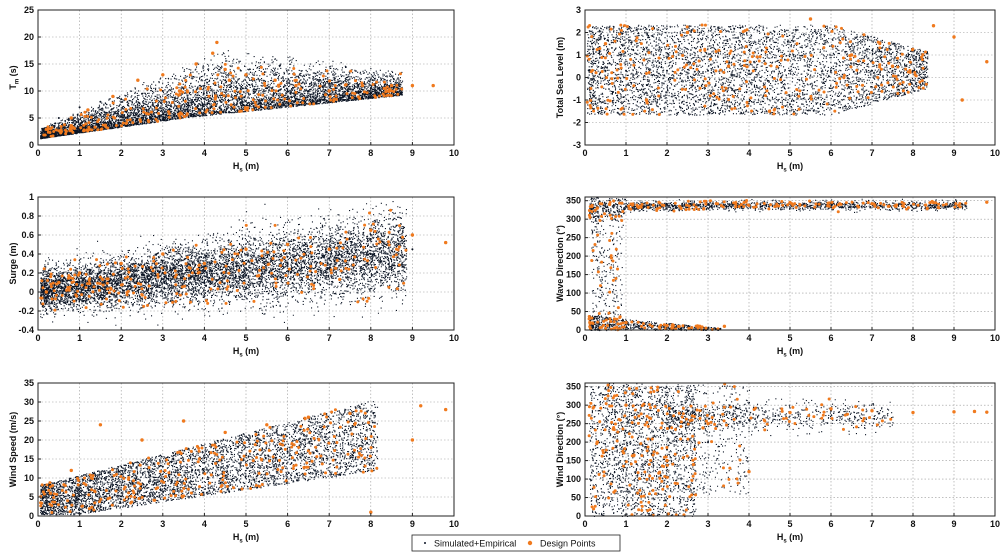  What do you see at coordinates (29, 383) in the screenshot?
I see `y-tick-label: 35` at bounding box center [29, 383].